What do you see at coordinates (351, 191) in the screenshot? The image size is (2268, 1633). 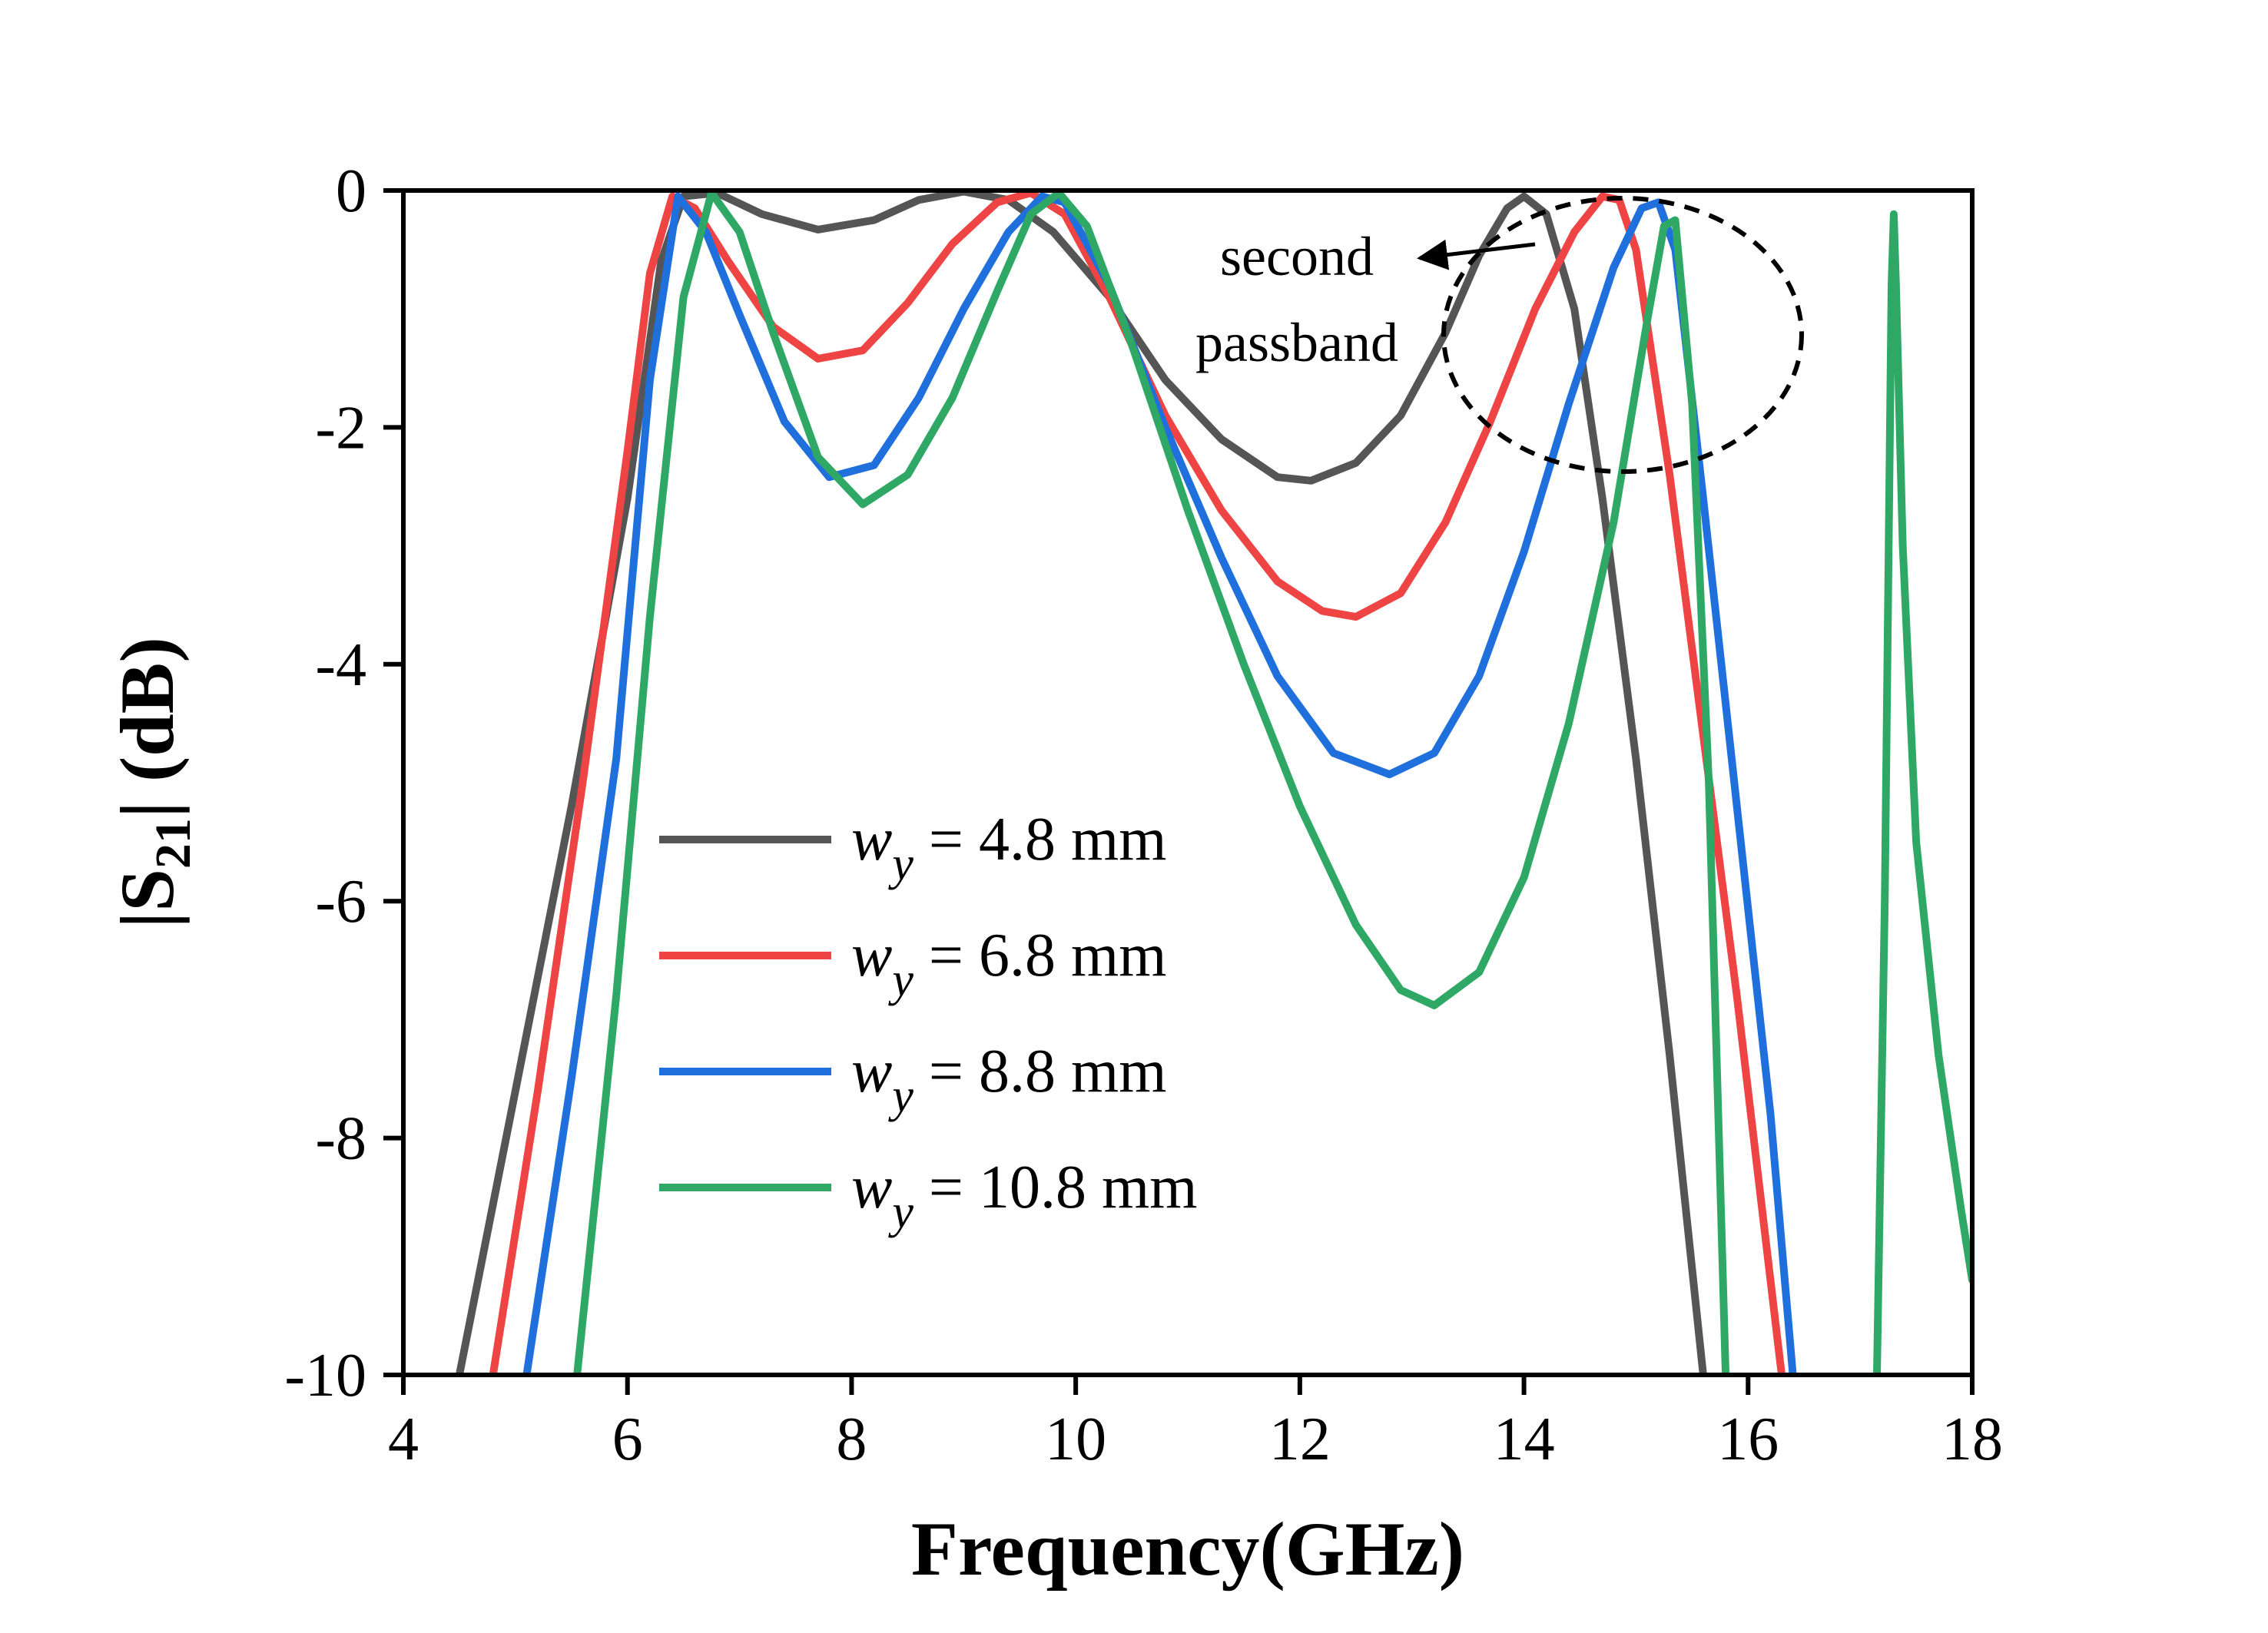 I see `y-tick-label: 0` at bounding box center [351, 191].